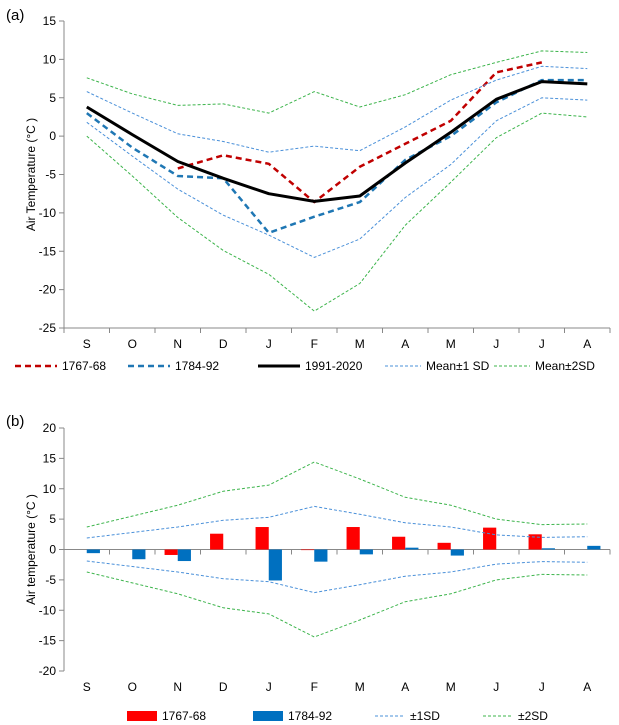  What do you see at coordinates (31, 549) in the screenshot?
I see `y-axis-label: Air temperature (°C )` at bounding box center [31, 549].